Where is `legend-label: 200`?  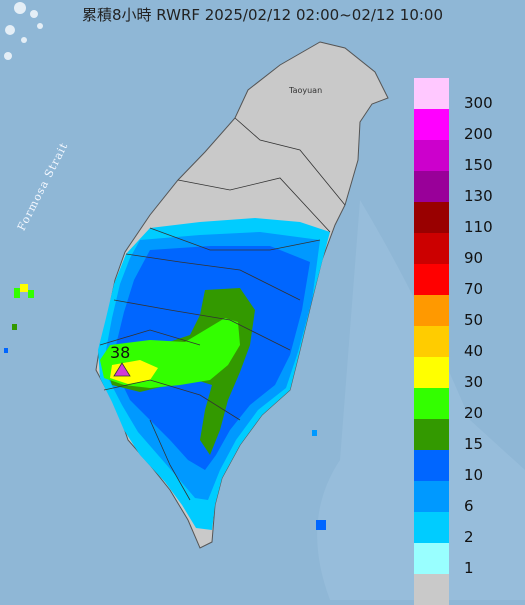 legend-label: 200 is located at coordinates (478, 134).